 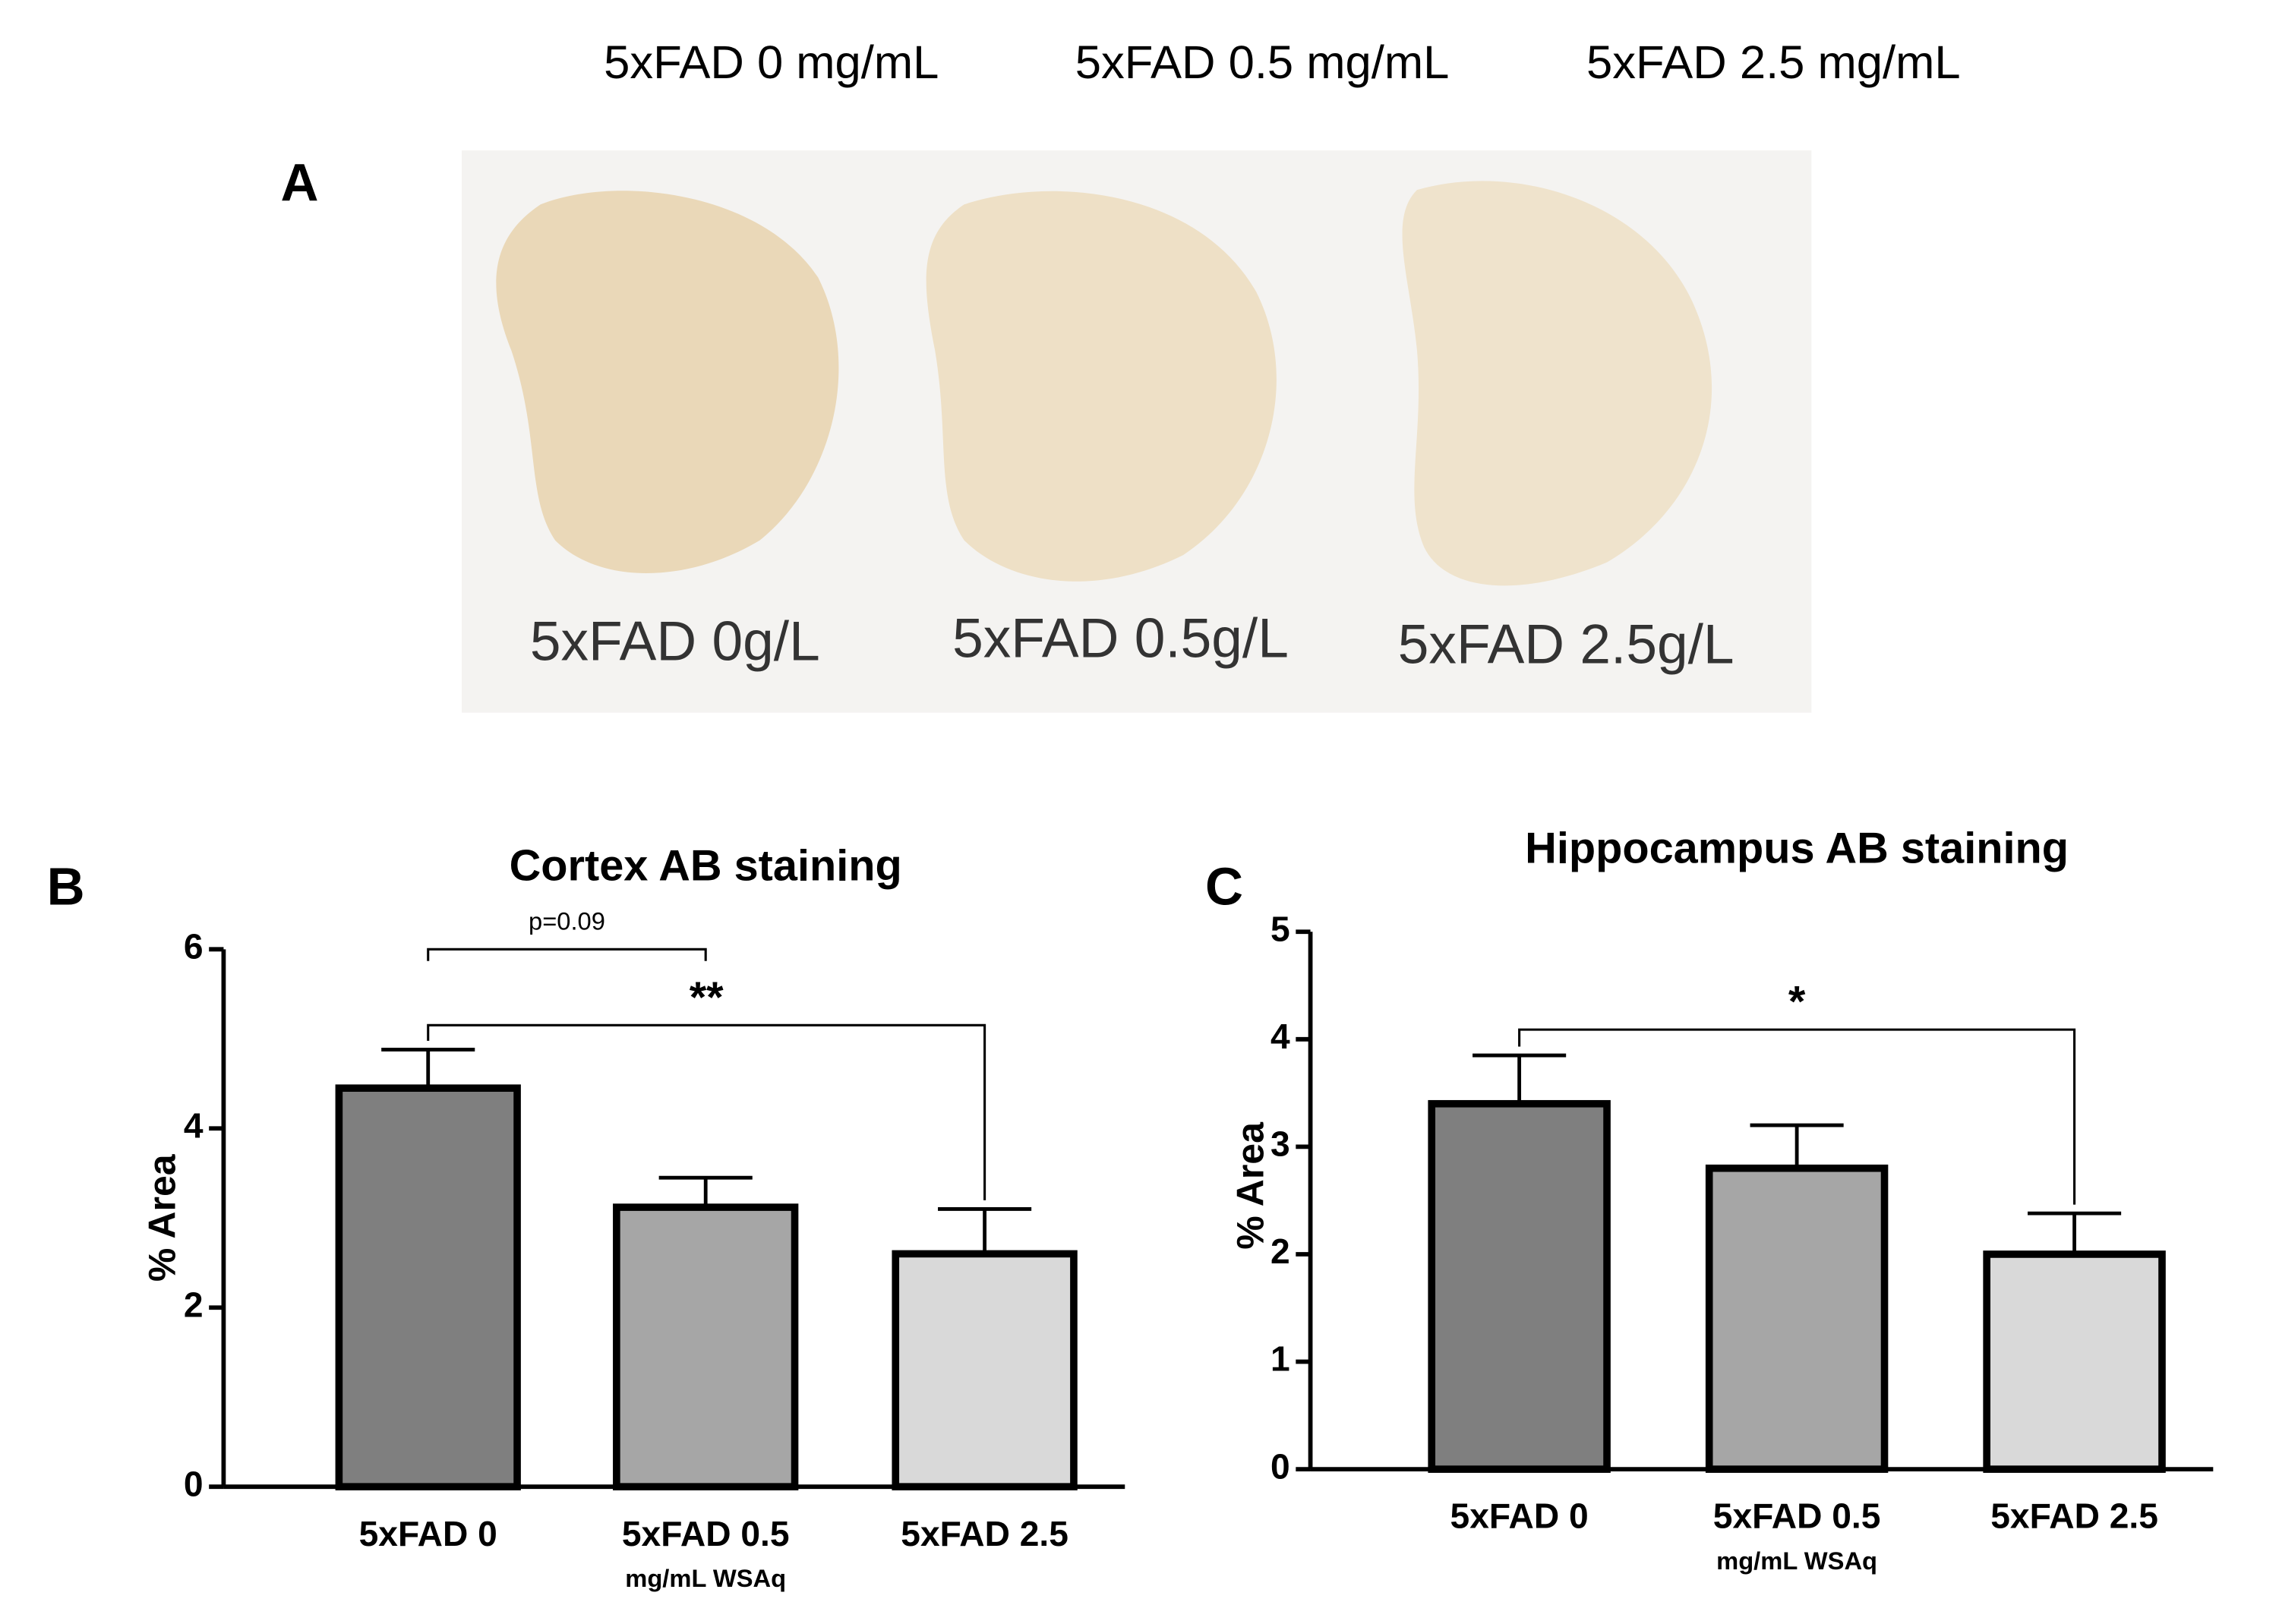 What do you see at coordinates (1566, 644) in the screenshot?
I see `image-label: 5xFAD 2.5g/L` at bounding box center [1566, 644].